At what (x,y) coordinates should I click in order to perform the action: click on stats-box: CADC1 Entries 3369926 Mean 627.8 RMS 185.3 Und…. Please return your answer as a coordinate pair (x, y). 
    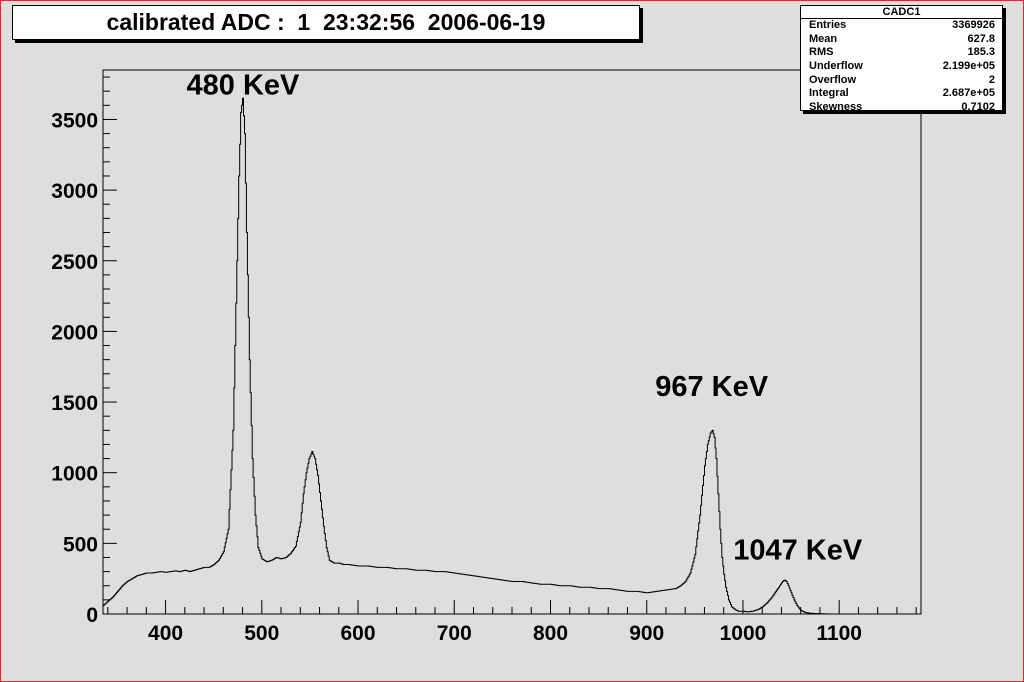
    Looking at the image, I should click on (901, 59).